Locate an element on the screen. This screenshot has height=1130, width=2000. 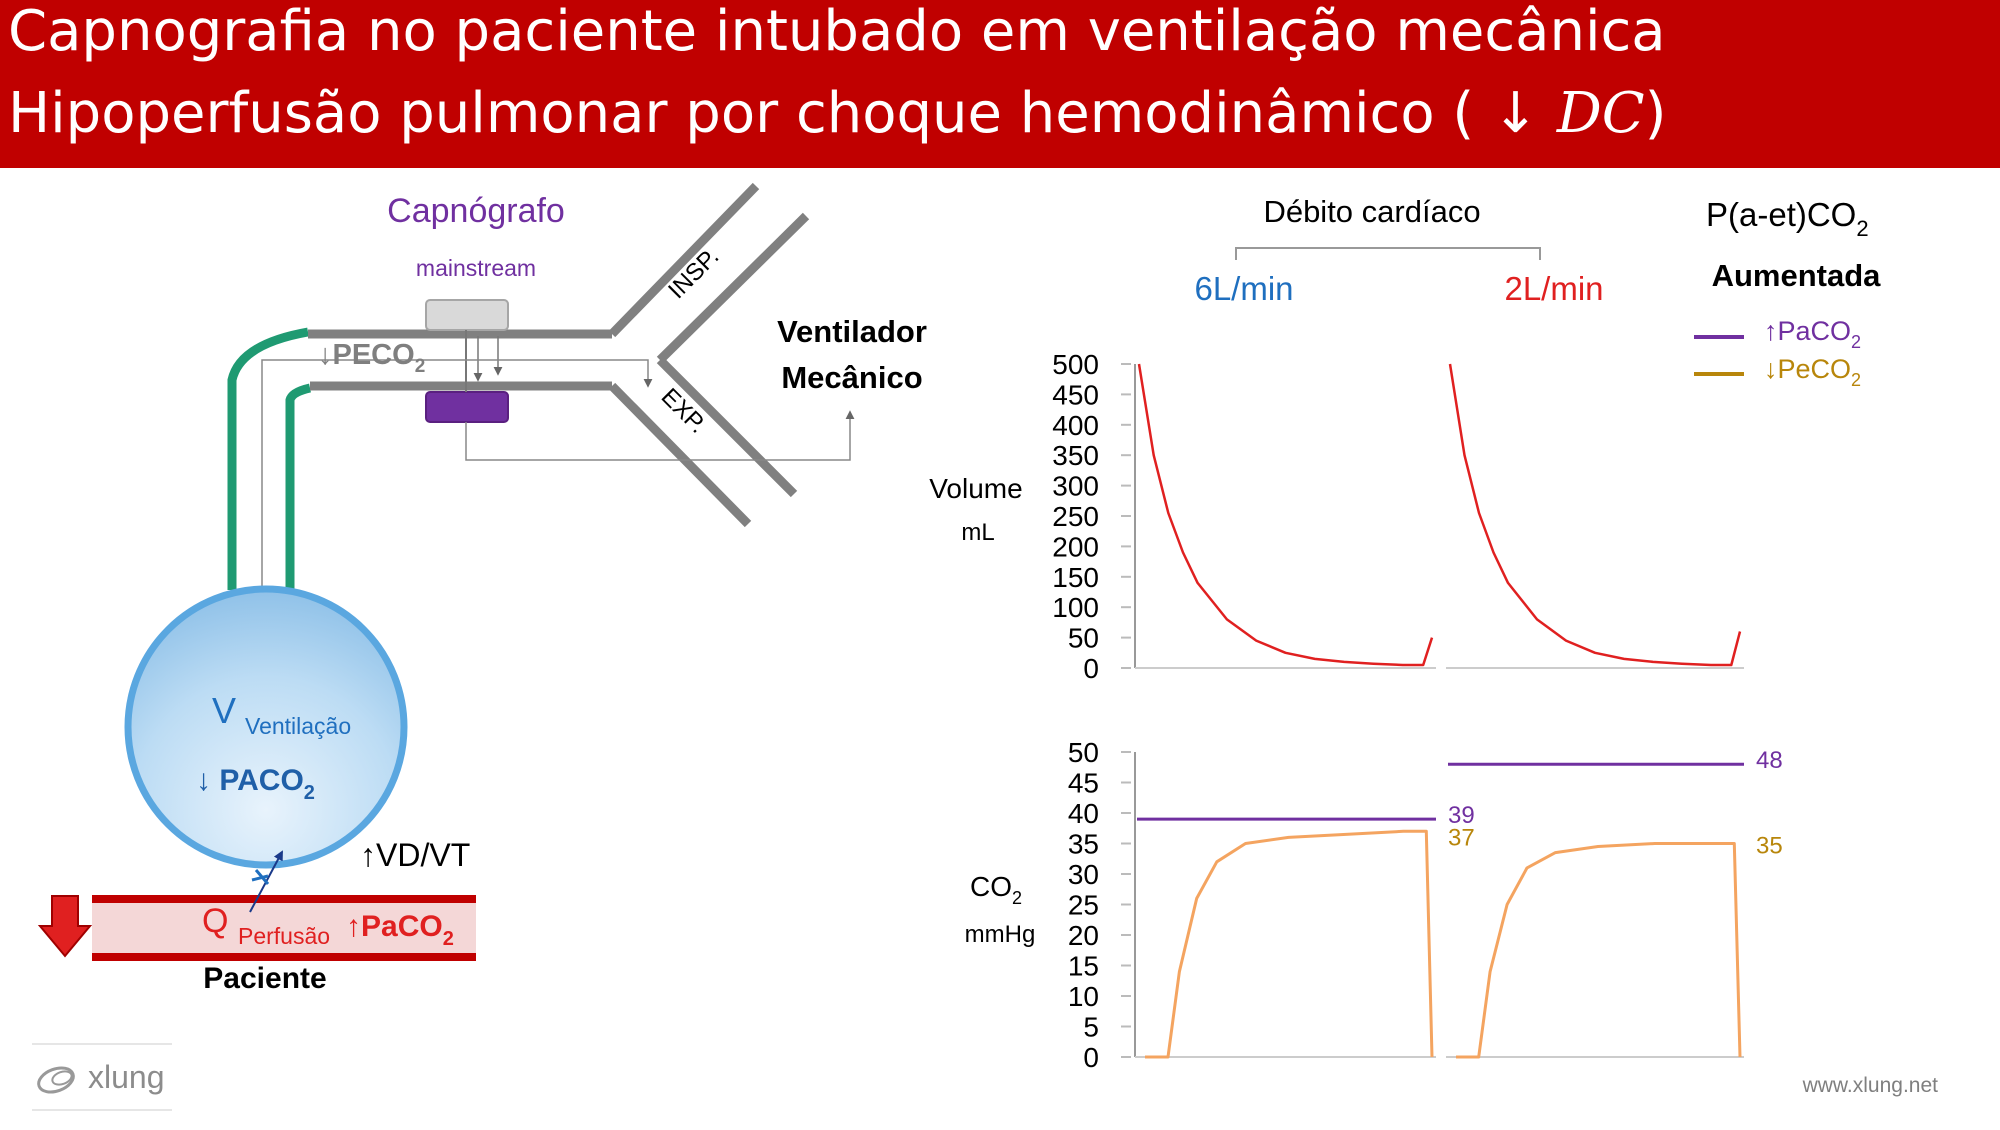
co2-tick-label: 20 is located at coordinates (1083, 935).